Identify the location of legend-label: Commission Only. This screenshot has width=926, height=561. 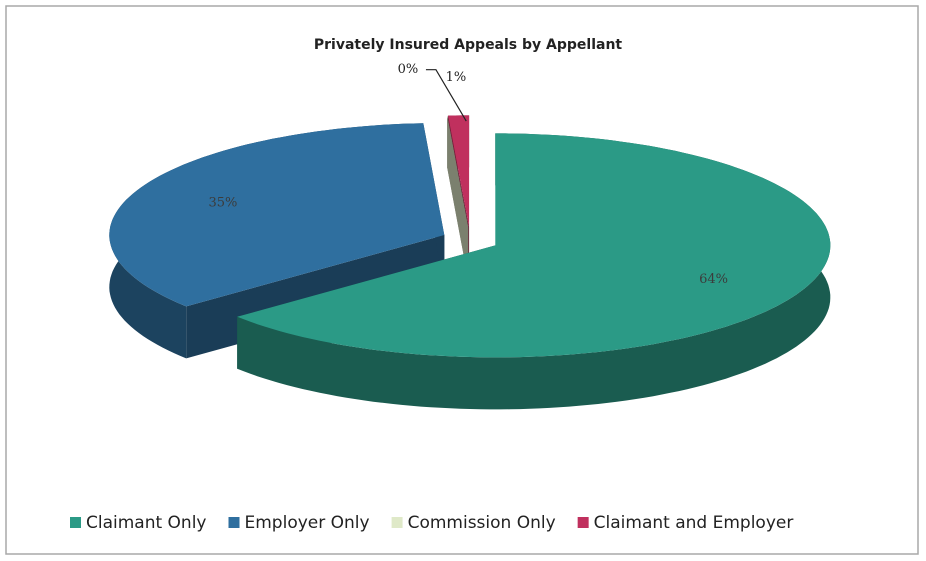
(482, 523).